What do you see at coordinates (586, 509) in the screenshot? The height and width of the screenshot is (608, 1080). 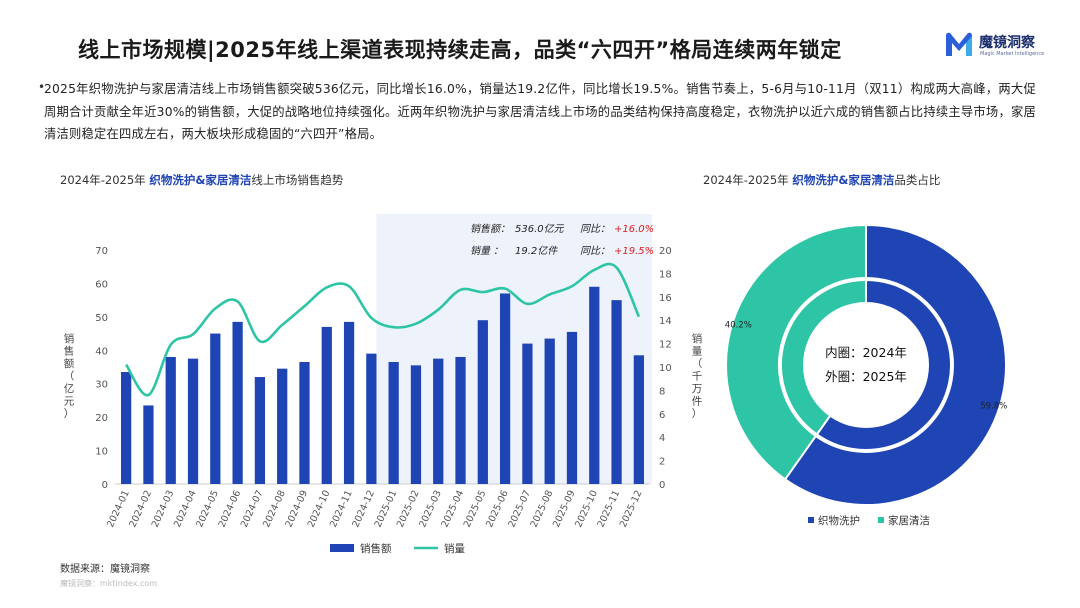 I see `x-tick-label: 2025-10` at bounding box center [586, 509].